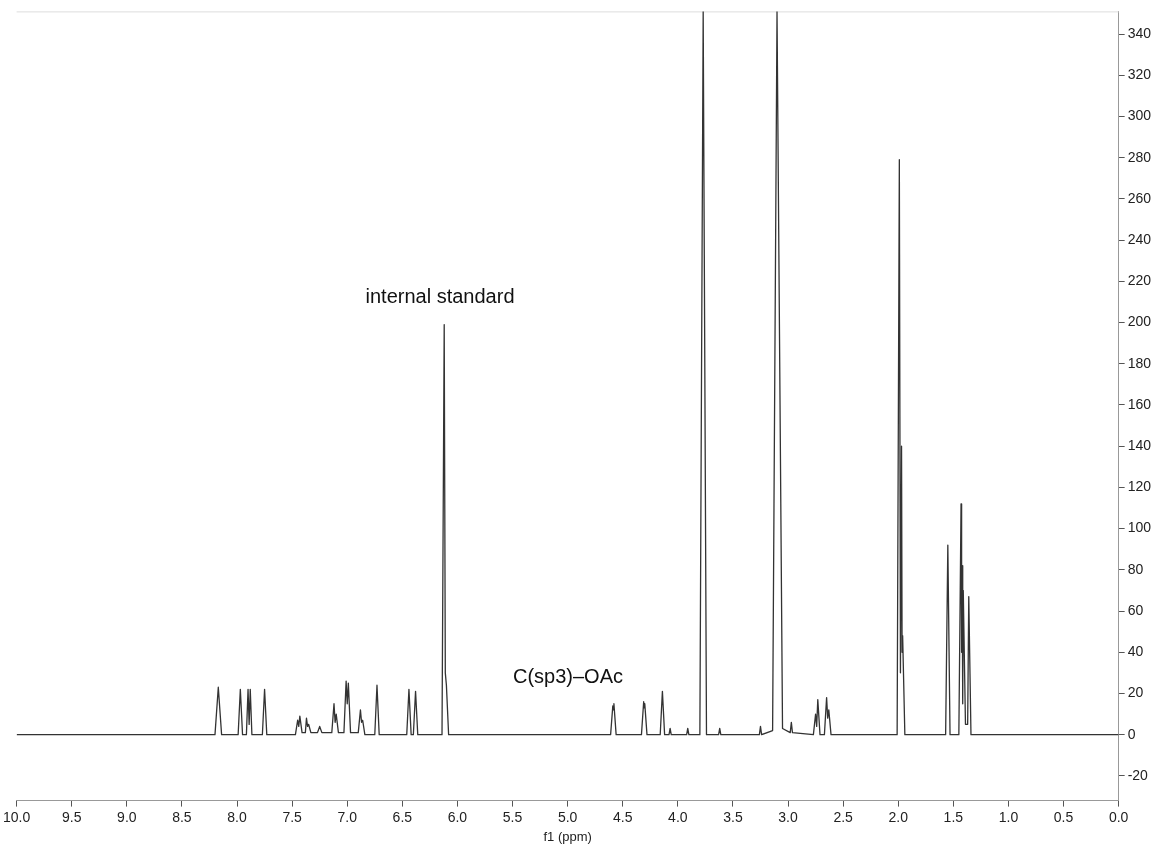 The image size is (1162, 847). I want to click on annotation: C(sp3)–OAc, so click(568, 675).